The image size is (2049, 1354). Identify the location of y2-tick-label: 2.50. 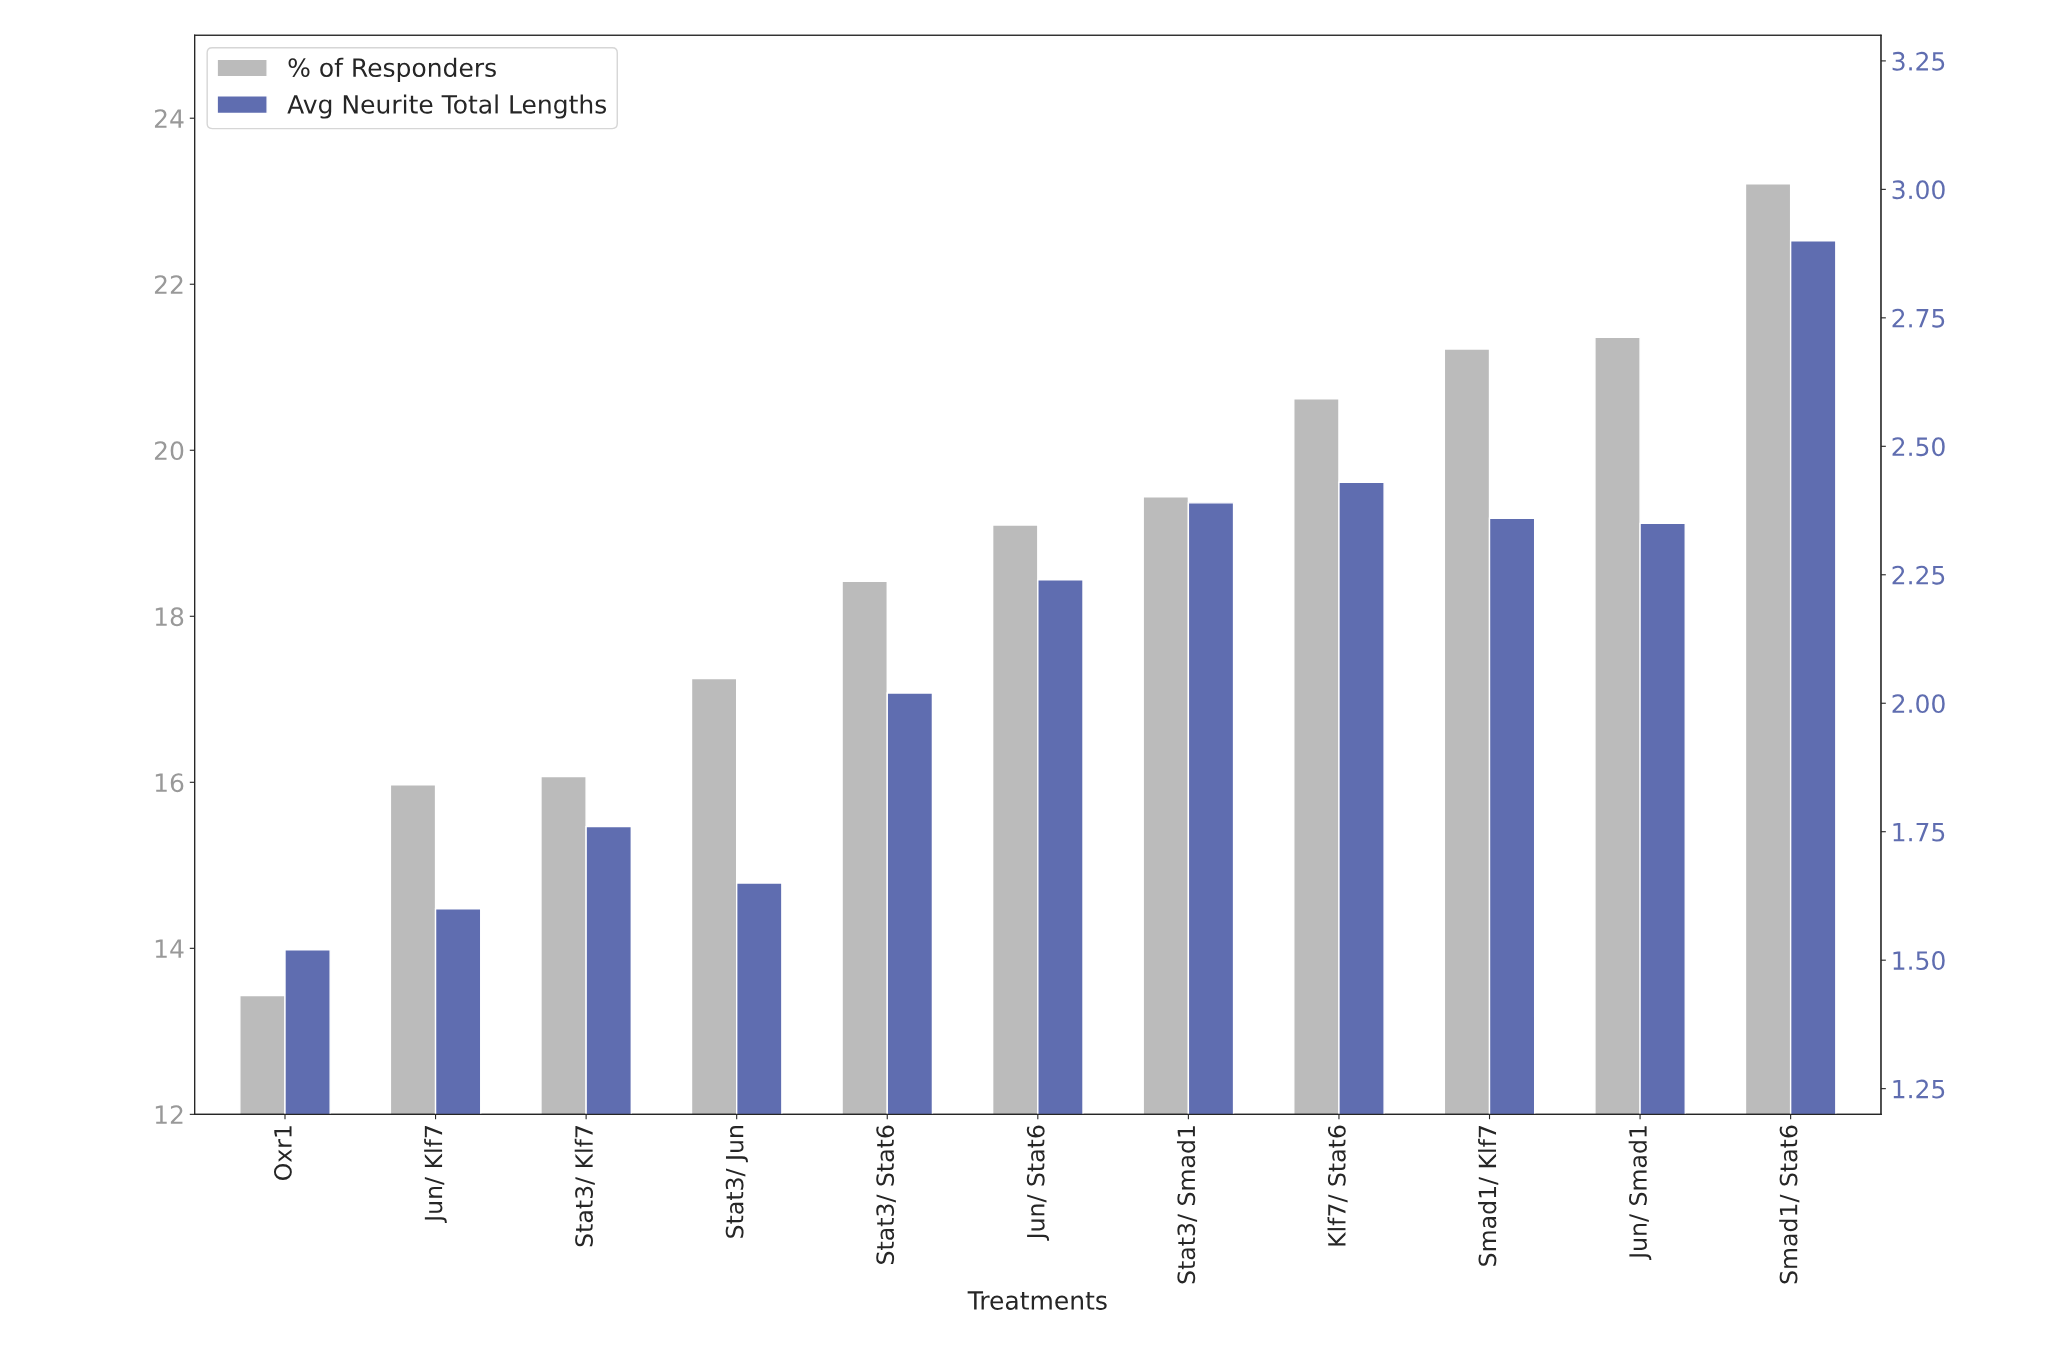
(1918, 447).